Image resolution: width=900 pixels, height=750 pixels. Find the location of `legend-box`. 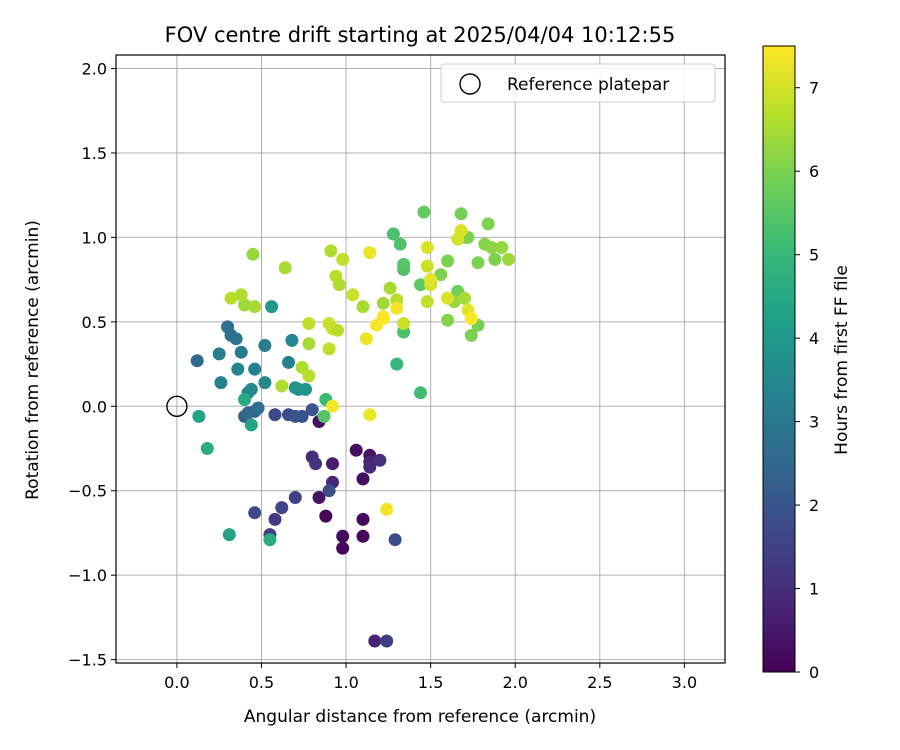

legend-box is located at coordinates (578, 83).